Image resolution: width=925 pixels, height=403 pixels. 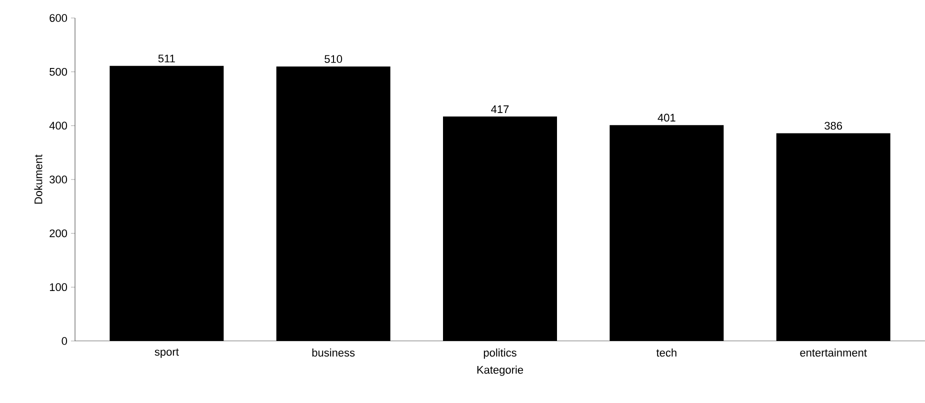 What do you see at coordinates (833, 126) in the screenshot?
I see `data-label: 386` at bounding box center [833, 126].